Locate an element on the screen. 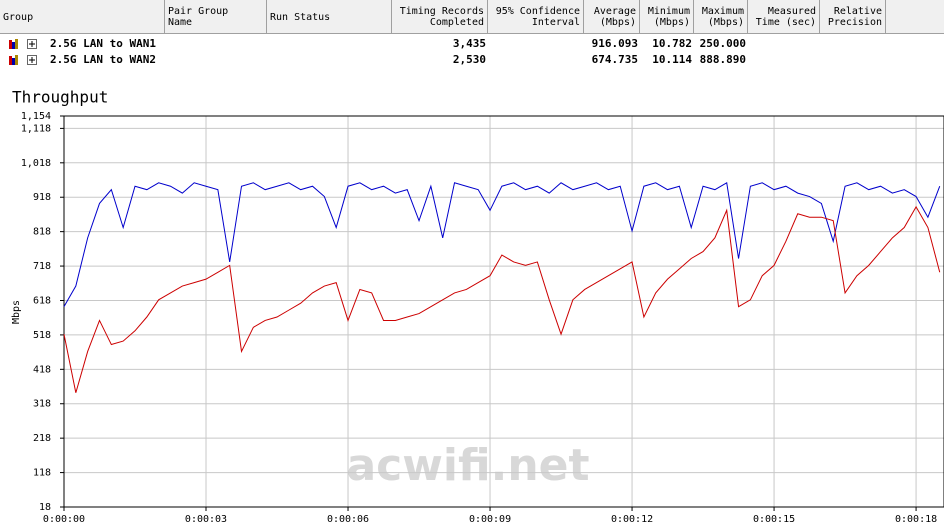 This screenshot has height=529, width=944. cell-value: 888.890 is located at coordinates (722, 59).